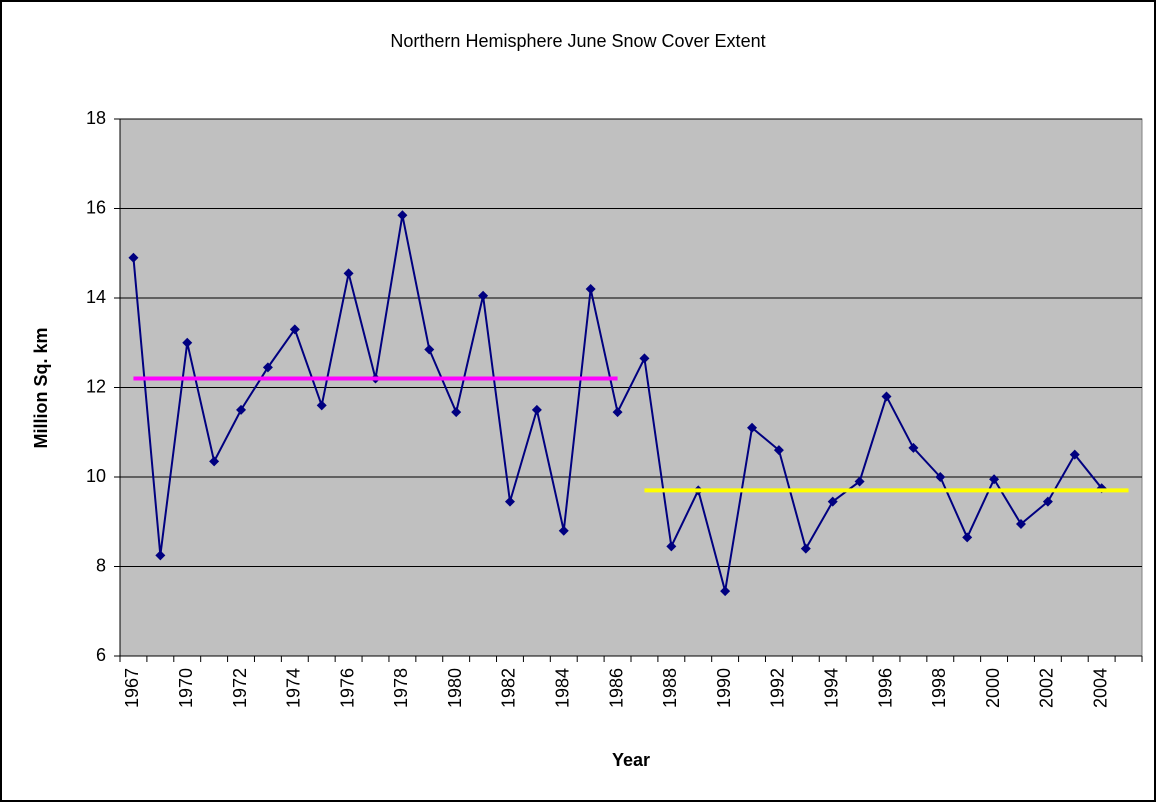  What do you see at coordinates (96, 207) in the screenshot?
I see `y-tick-label: 16` at bounding box center [96, 207].